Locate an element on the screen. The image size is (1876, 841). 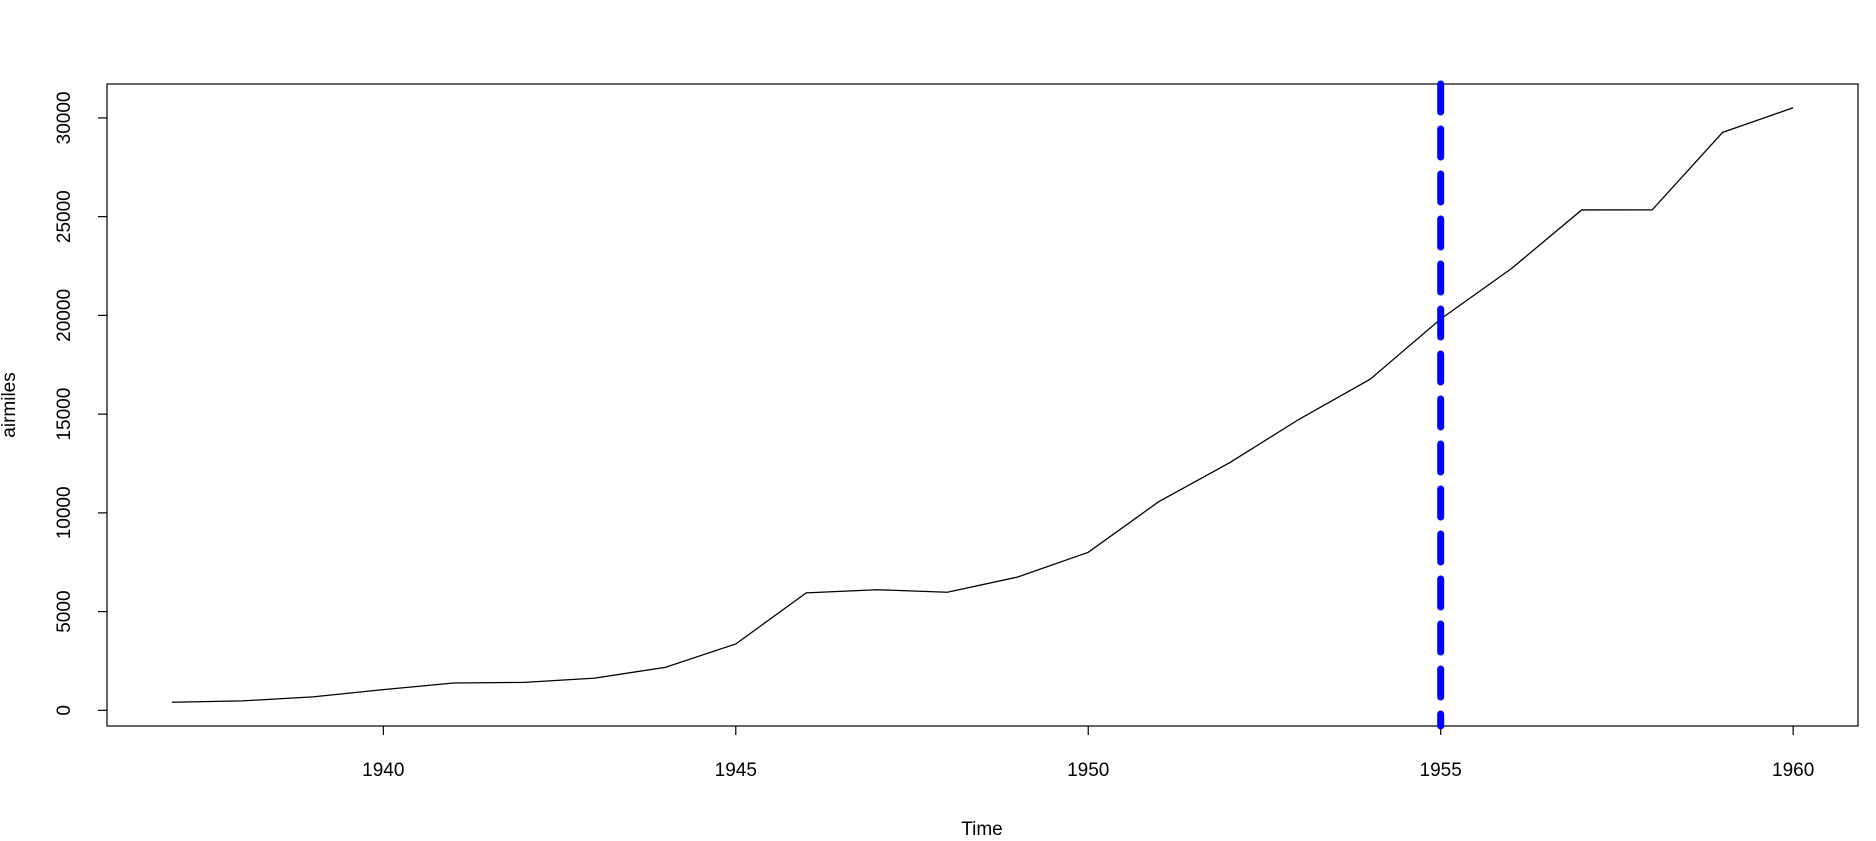
x-axis-label: Time is located at coordinates (982, 829).